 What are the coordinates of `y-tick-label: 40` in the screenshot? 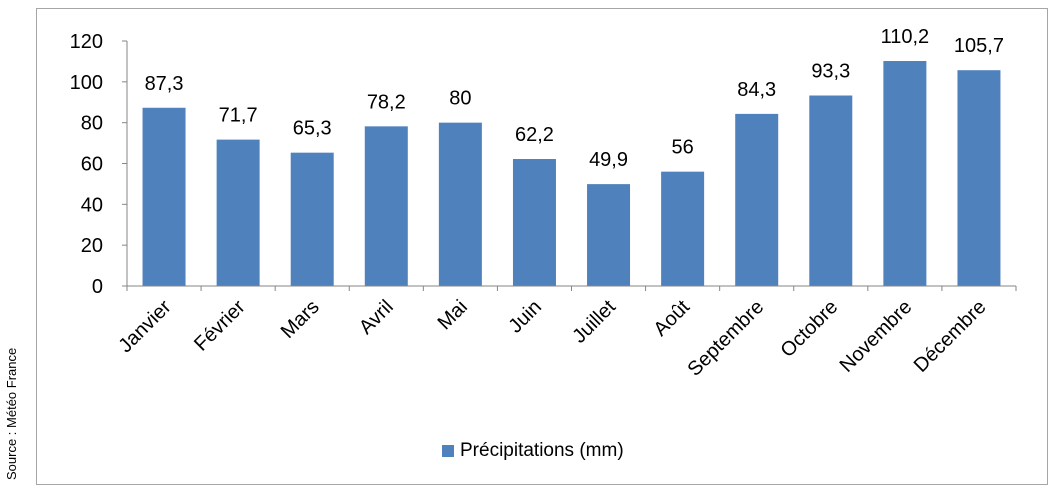 It's located at (92, 205).